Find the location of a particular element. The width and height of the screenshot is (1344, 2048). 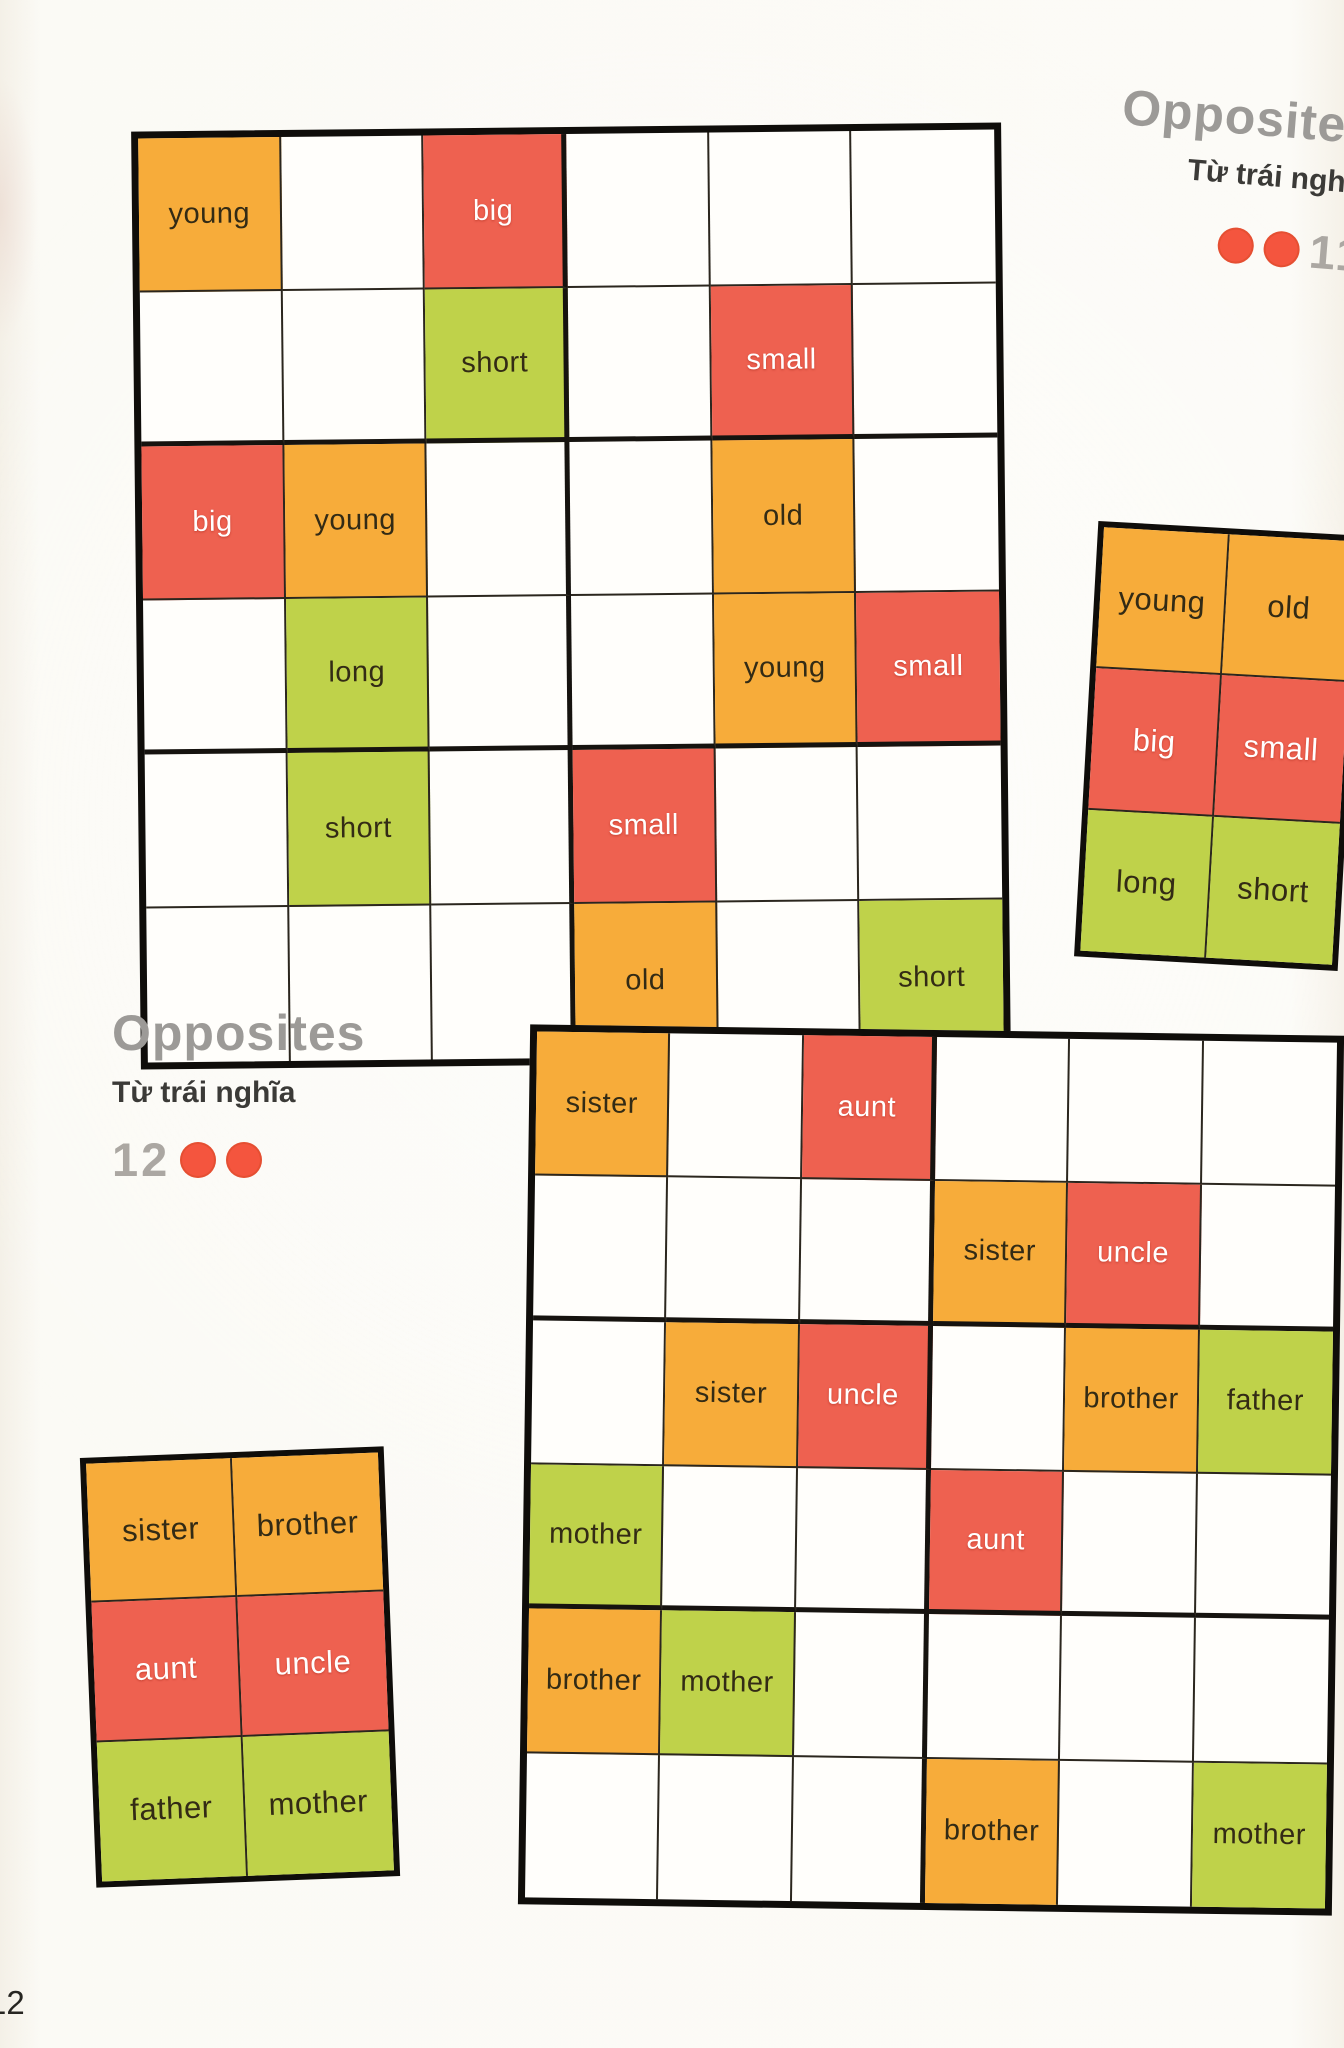

key-cell-father: father is located at coordinates (172, 1809).